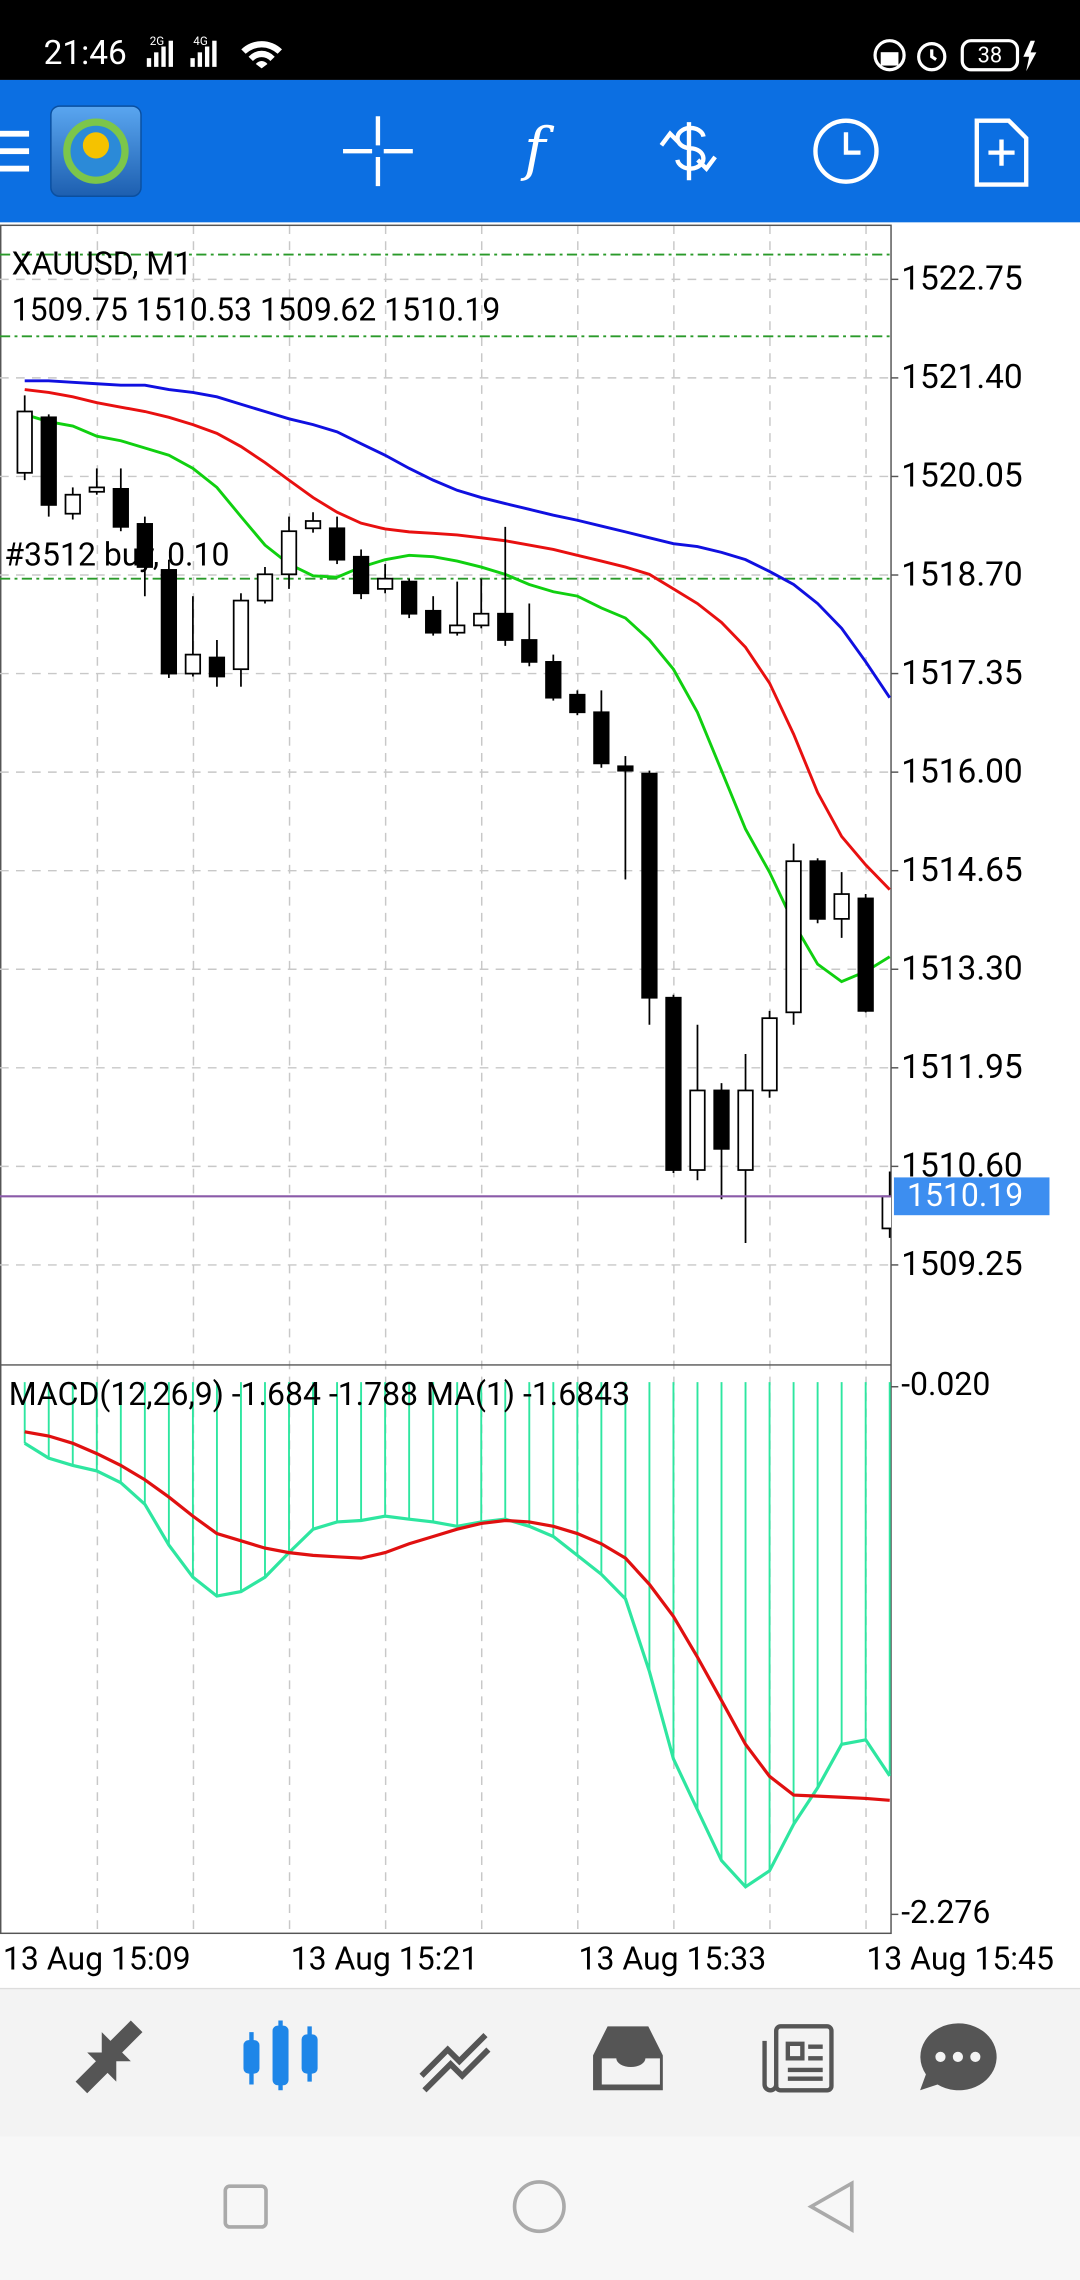  Describe the element at coordinates (960, 1958) in the screenshot. I see `x-tick-label: 13 Aug 15:45` at that location.